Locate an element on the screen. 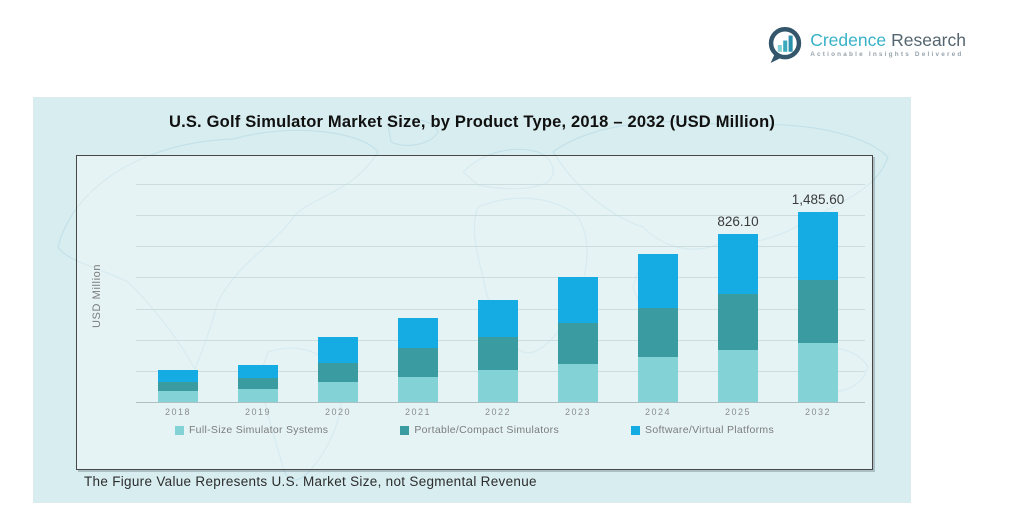 The width and height of the screenshot is (1022, 531). legend-label: Full-Size Simulator Systems is located at coordinates (258, 430).